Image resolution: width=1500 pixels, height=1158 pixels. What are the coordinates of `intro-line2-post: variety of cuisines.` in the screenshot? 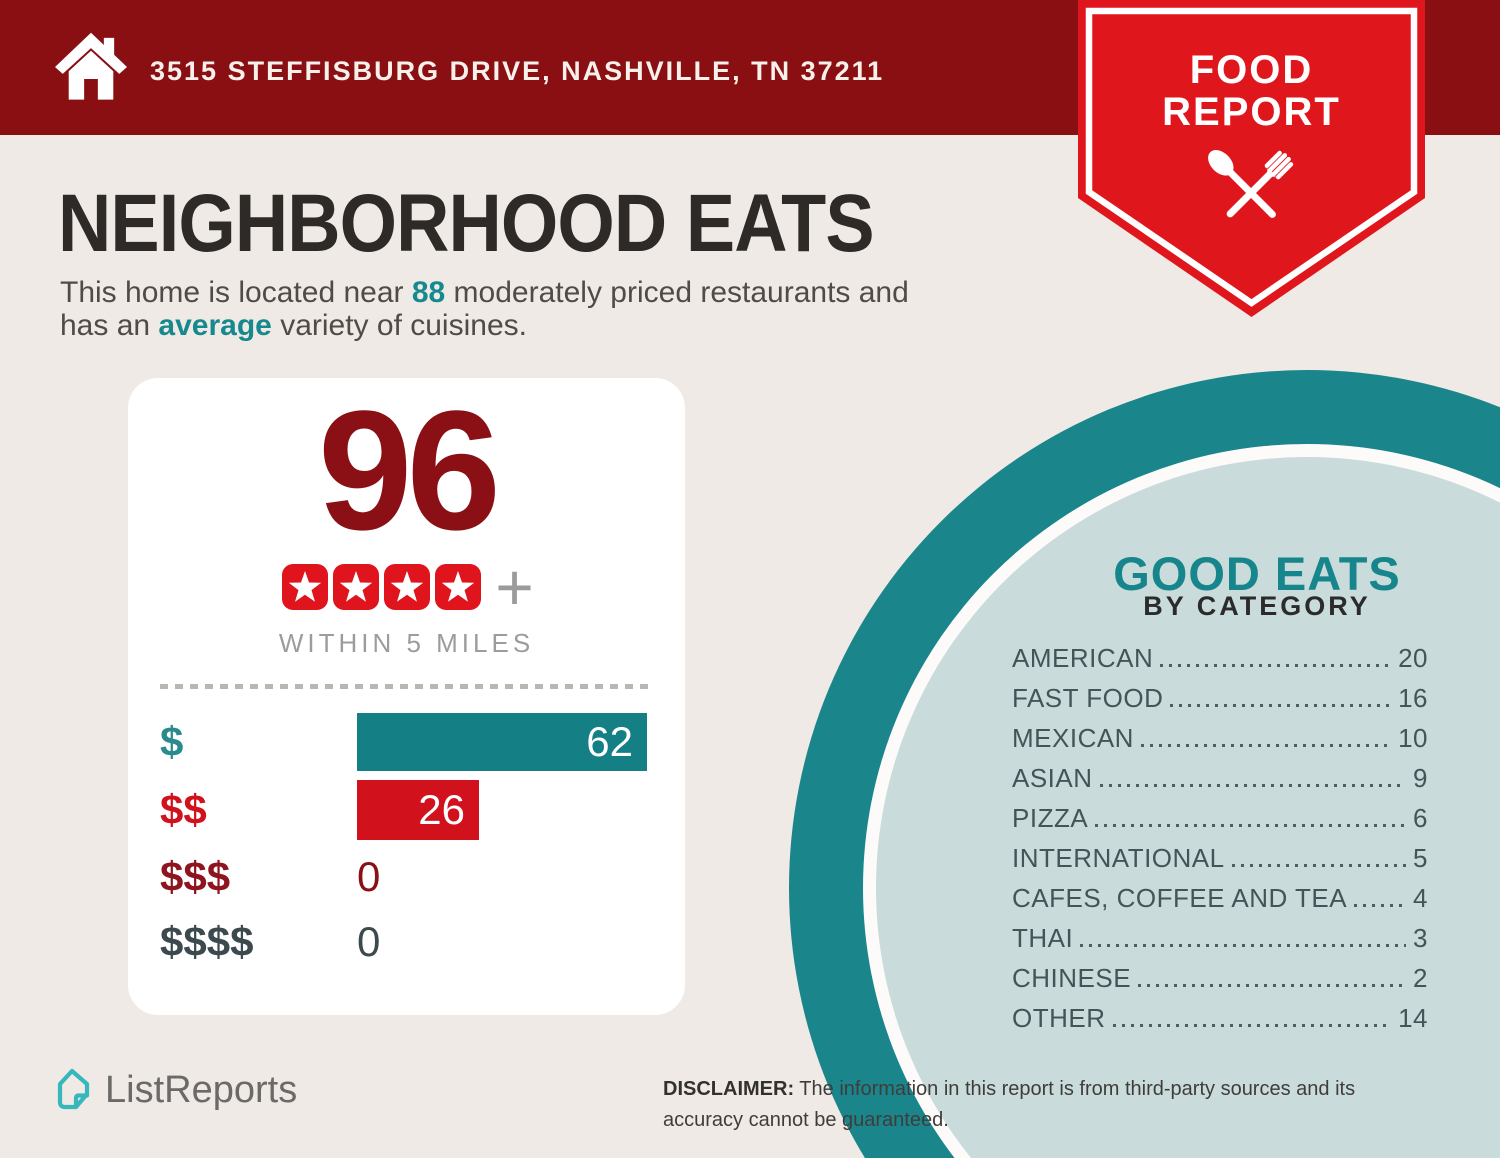 It's located at (399, 325).